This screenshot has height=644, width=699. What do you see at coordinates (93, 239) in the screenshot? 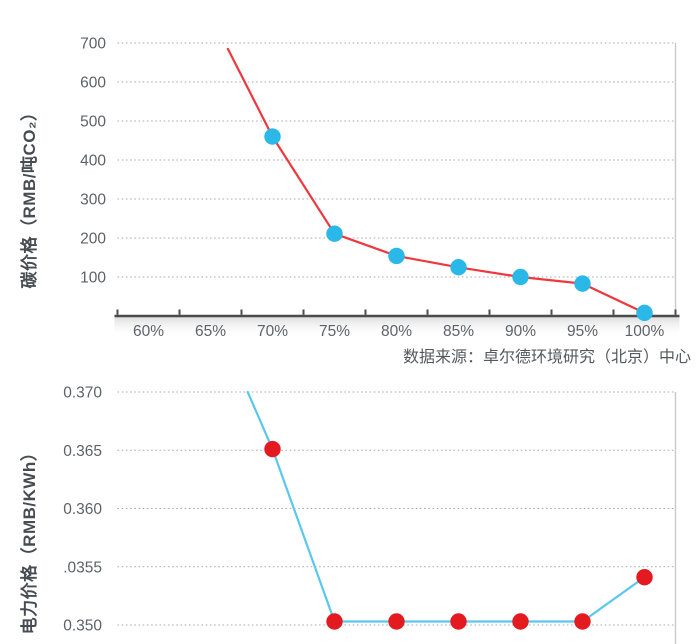
I see `y-tick-label: 200` at bounding box center [93, 239].